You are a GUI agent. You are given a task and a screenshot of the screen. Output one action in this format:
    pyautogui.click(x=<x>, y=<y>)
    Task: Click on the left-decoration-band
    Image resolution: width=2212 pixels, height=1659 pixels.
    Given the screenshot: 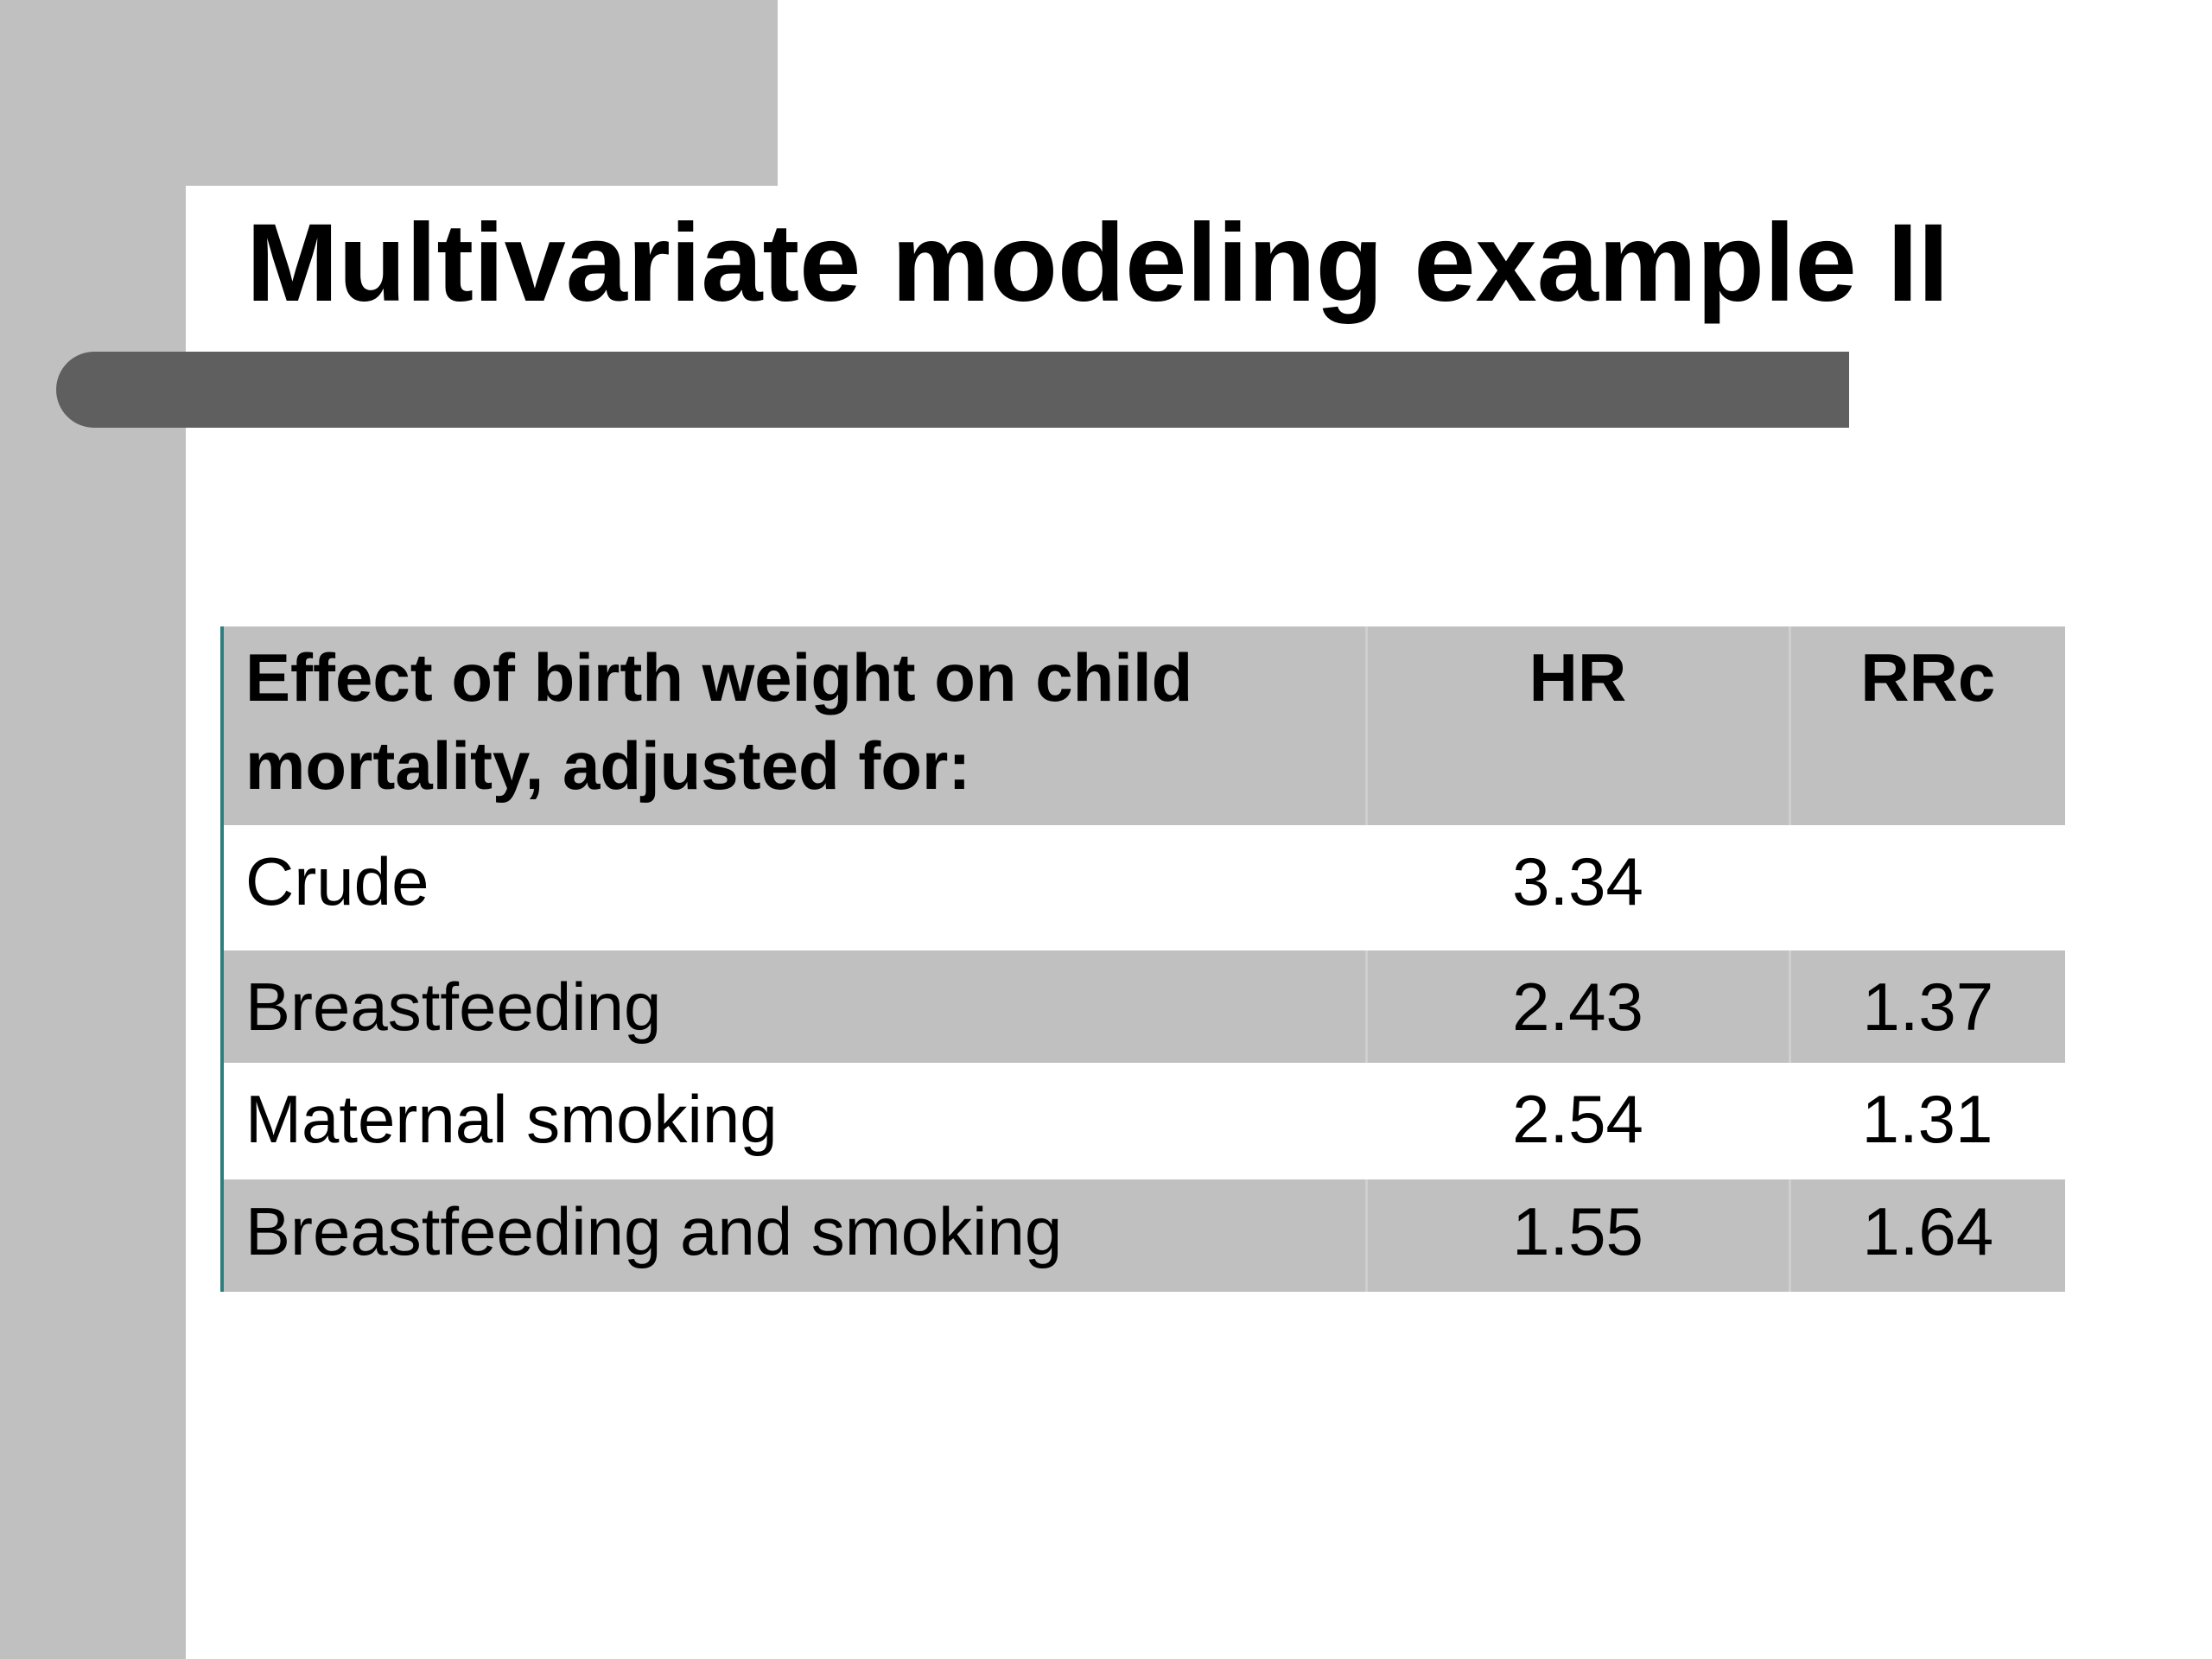 What is the action you would take?
    pyautogui.click(x=93, y=829)
    